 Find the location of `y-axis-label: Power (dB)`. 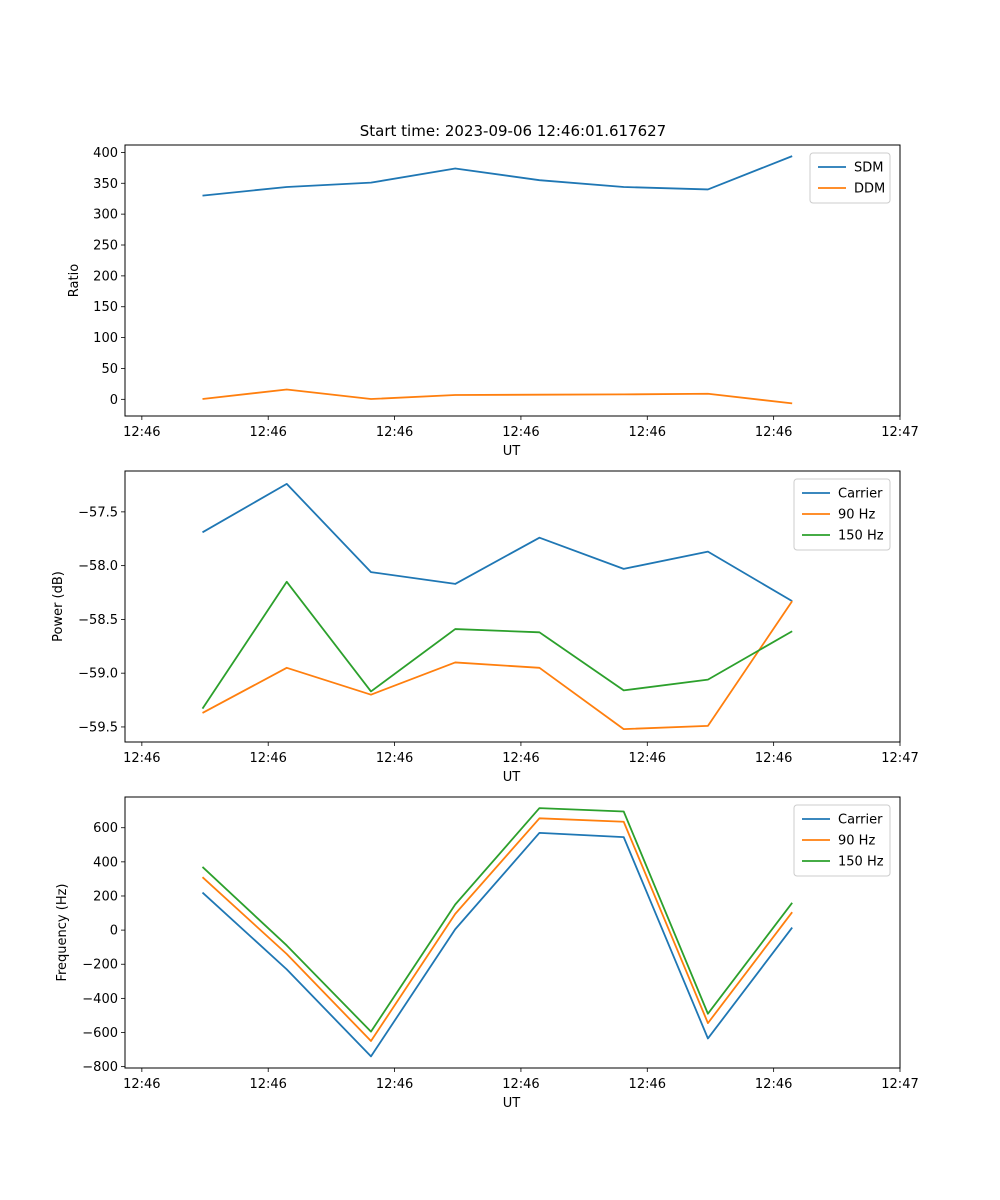

y-axis-label: Power (dB) is located at coordinates (58, 606).